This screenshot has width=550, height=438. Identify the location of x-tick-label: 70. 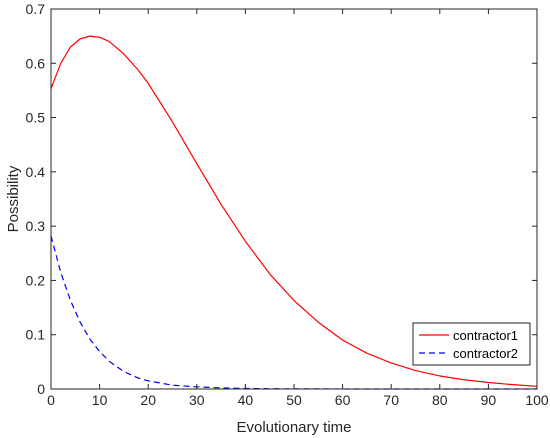
(391, 400).